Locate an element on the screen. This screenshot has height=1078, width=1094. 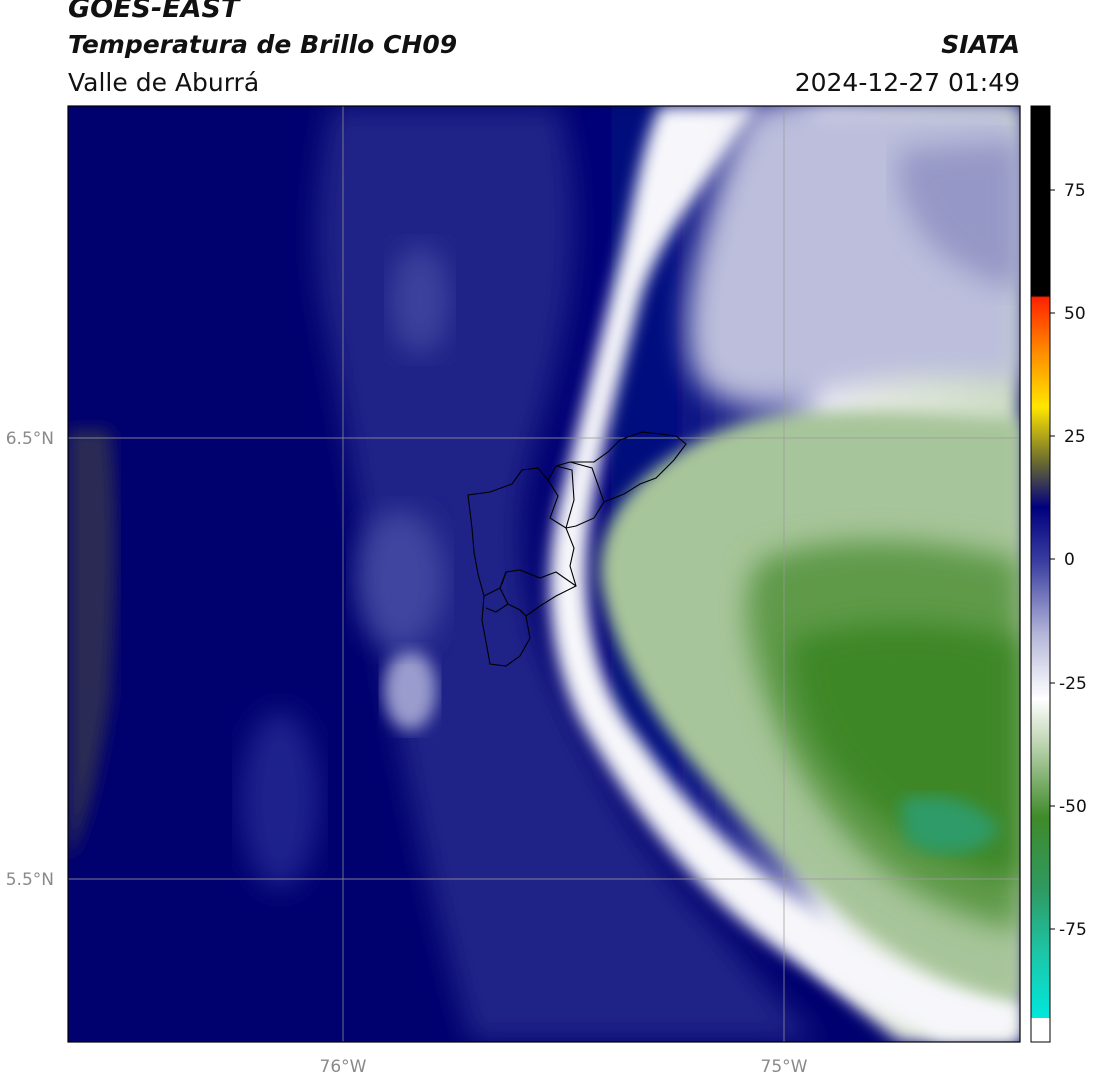
colorbar-tick-50: 50 is located at coordinates (1075, 314).